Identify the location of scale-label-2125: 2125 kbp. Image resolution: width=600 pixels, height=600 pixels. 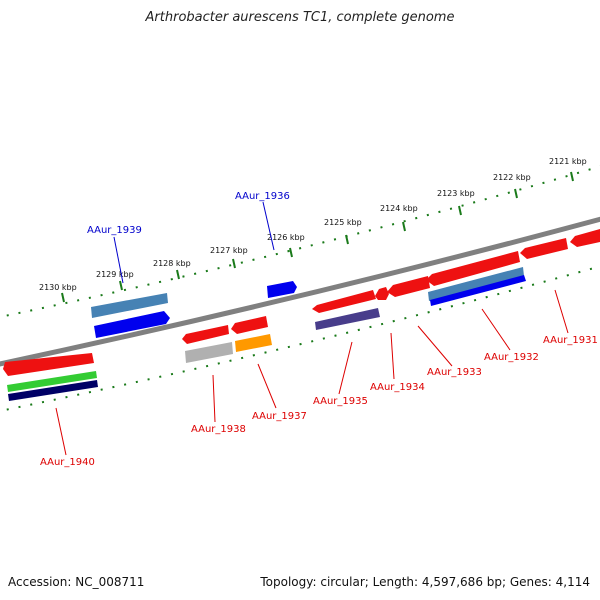
(343, 222).